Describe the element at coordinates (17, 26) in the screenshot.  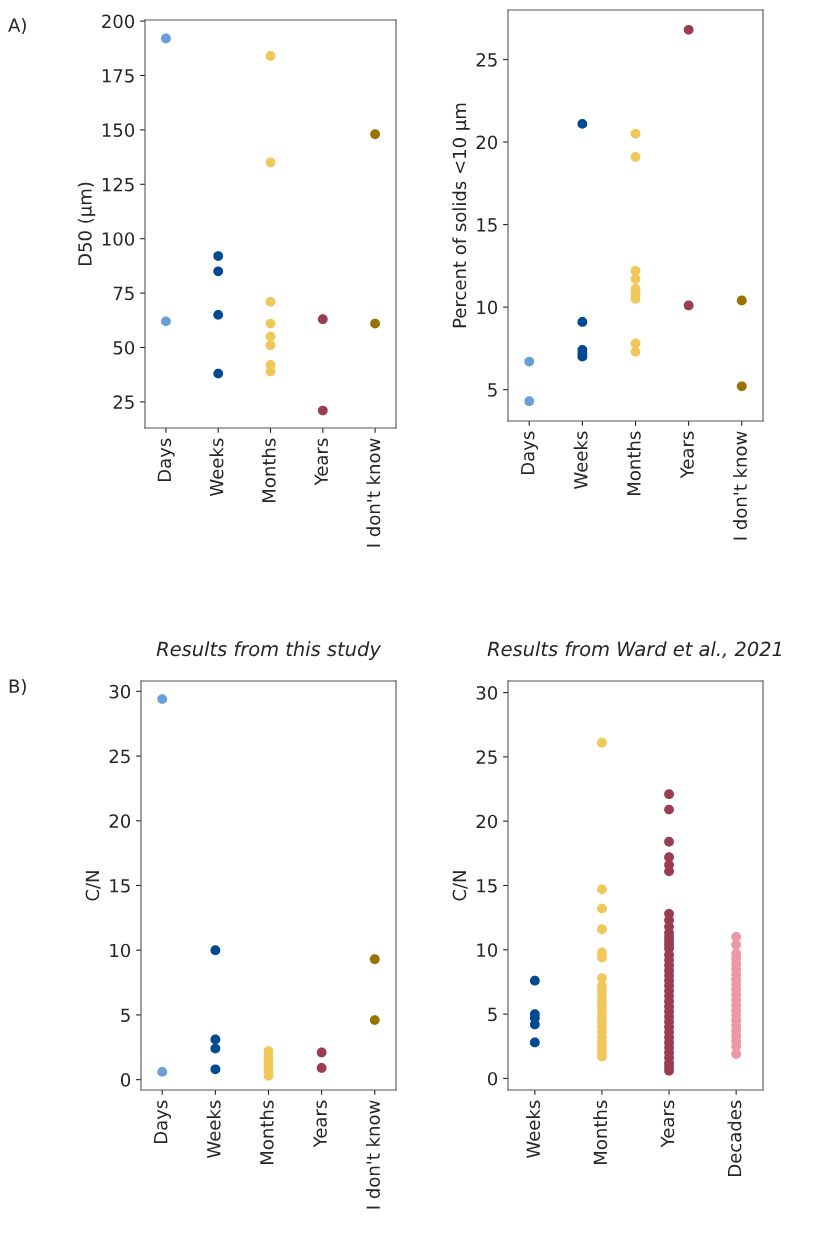
I see `text: A)` at that location.